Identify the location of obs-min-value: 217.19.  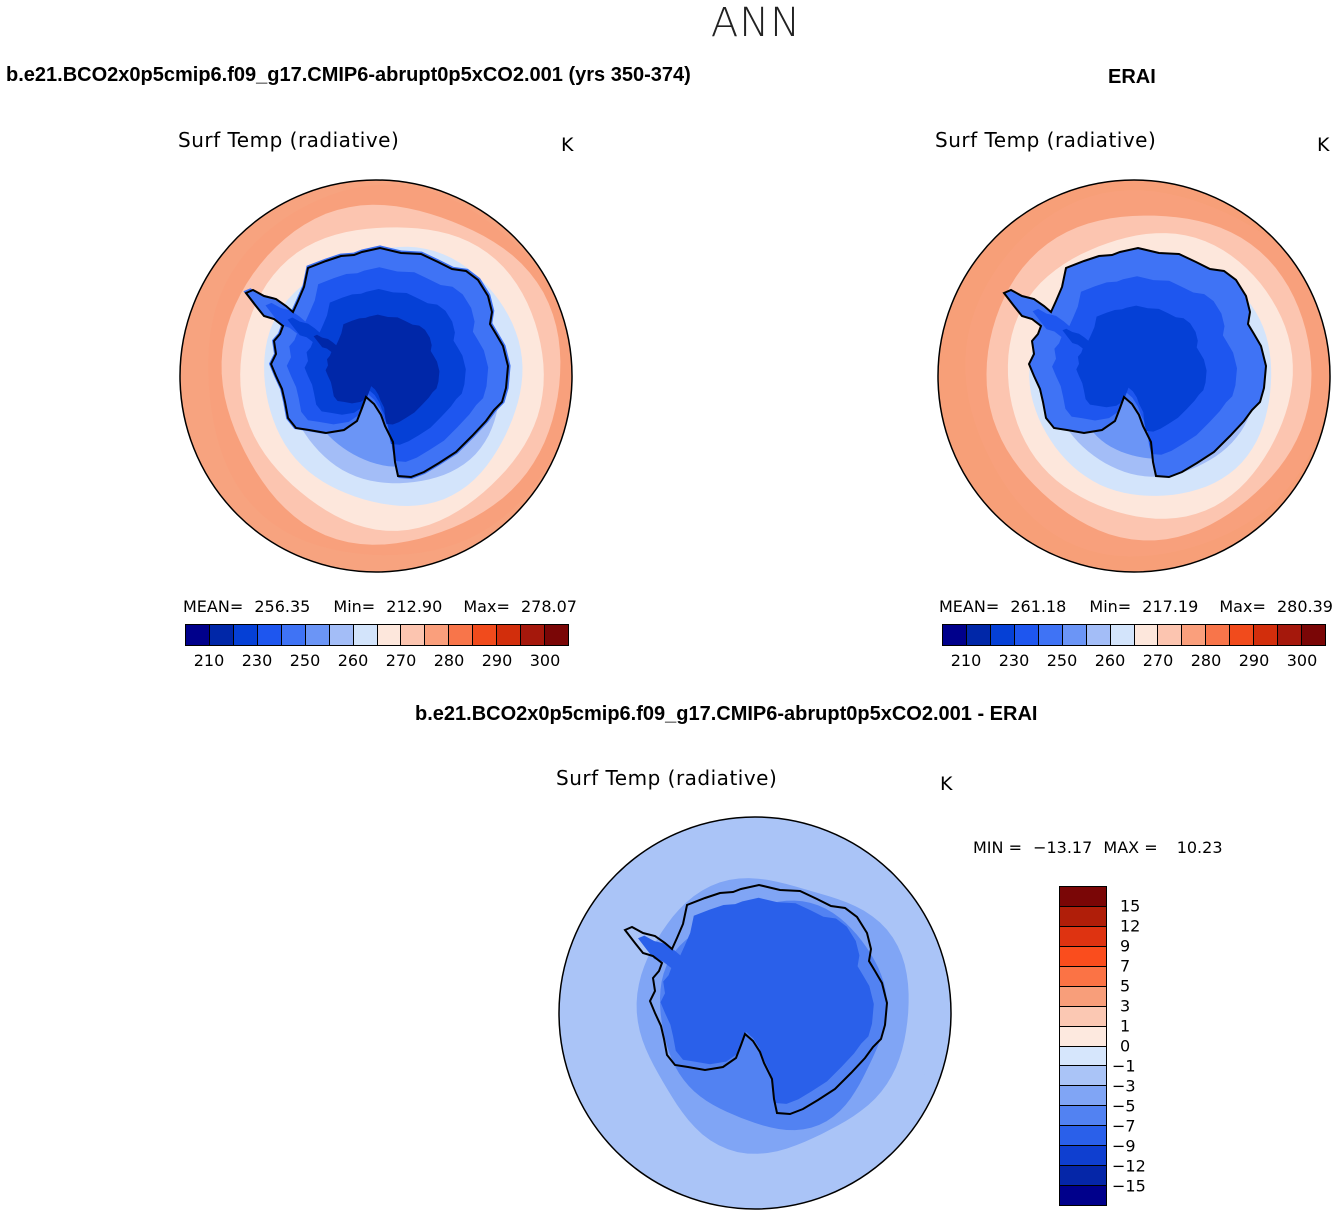
(1170, 606).